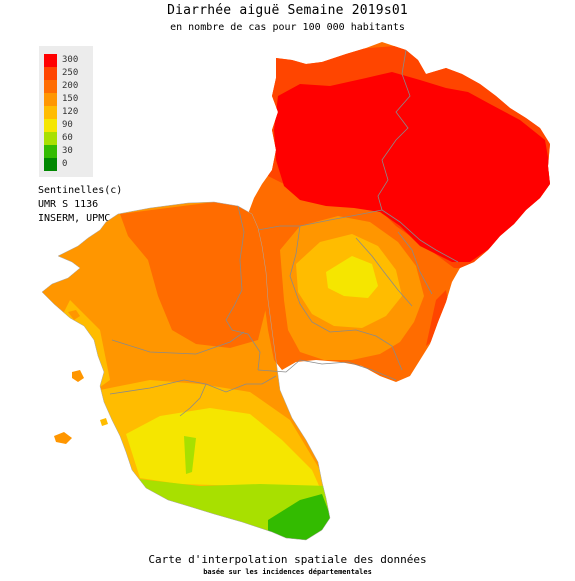  What do you see at coordinates (70, 112) in the screenshot?
I see `legend-label: 120` at bounding box center [70, 112].